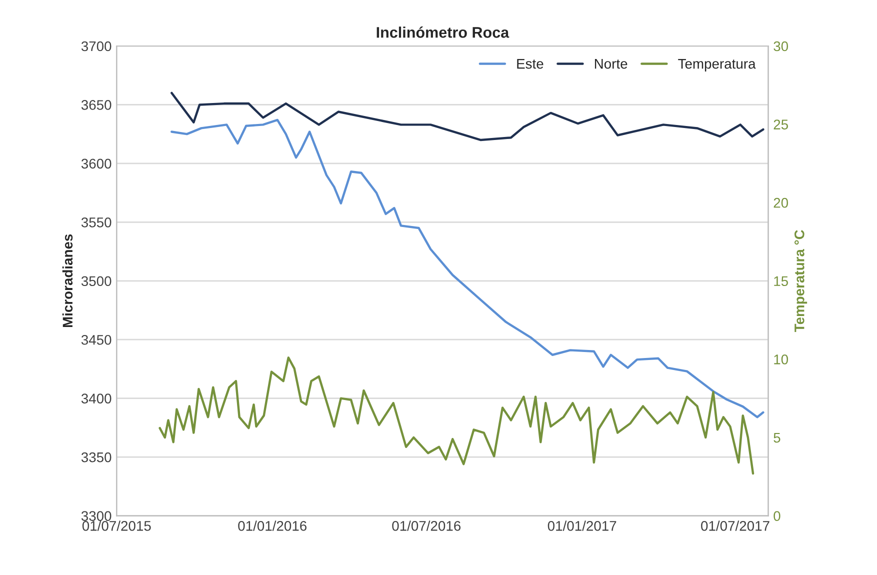  Describe the element at coordinates (96, 105) in the screenshot. I see `y-tick-label: 3650` at that location.